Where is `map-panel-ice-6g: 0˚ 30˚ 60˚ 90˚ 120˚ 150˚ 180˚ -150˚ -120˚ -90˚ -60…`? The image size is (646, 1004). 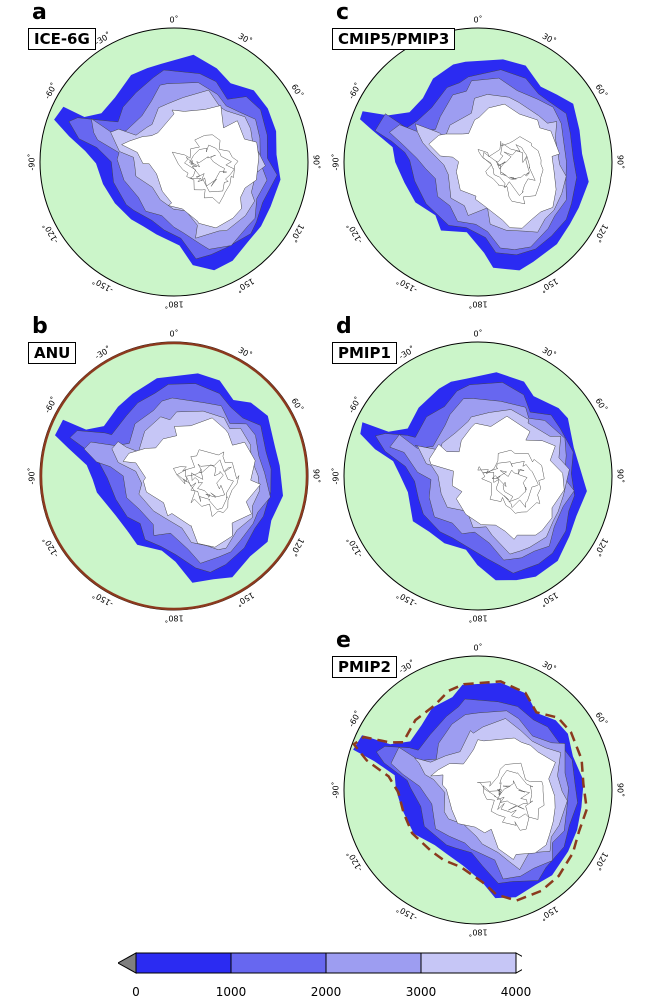 map-panel-ice-6g: 0˚ 30˚ 60˚ 90˚ 120˚ 150˚ 180˚ -150˚ -120˚ -90˚ -60… is located at coordinates (174, 156).